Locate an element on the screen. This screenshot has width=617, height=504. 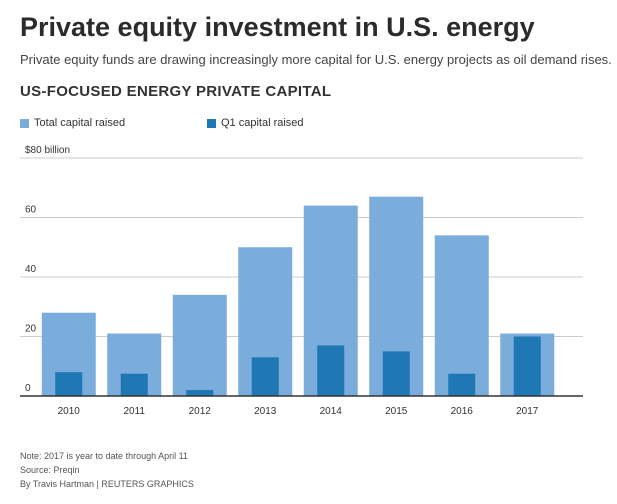
legend-label-q1: Q1 capital raised is located at coordinates (262, 123).